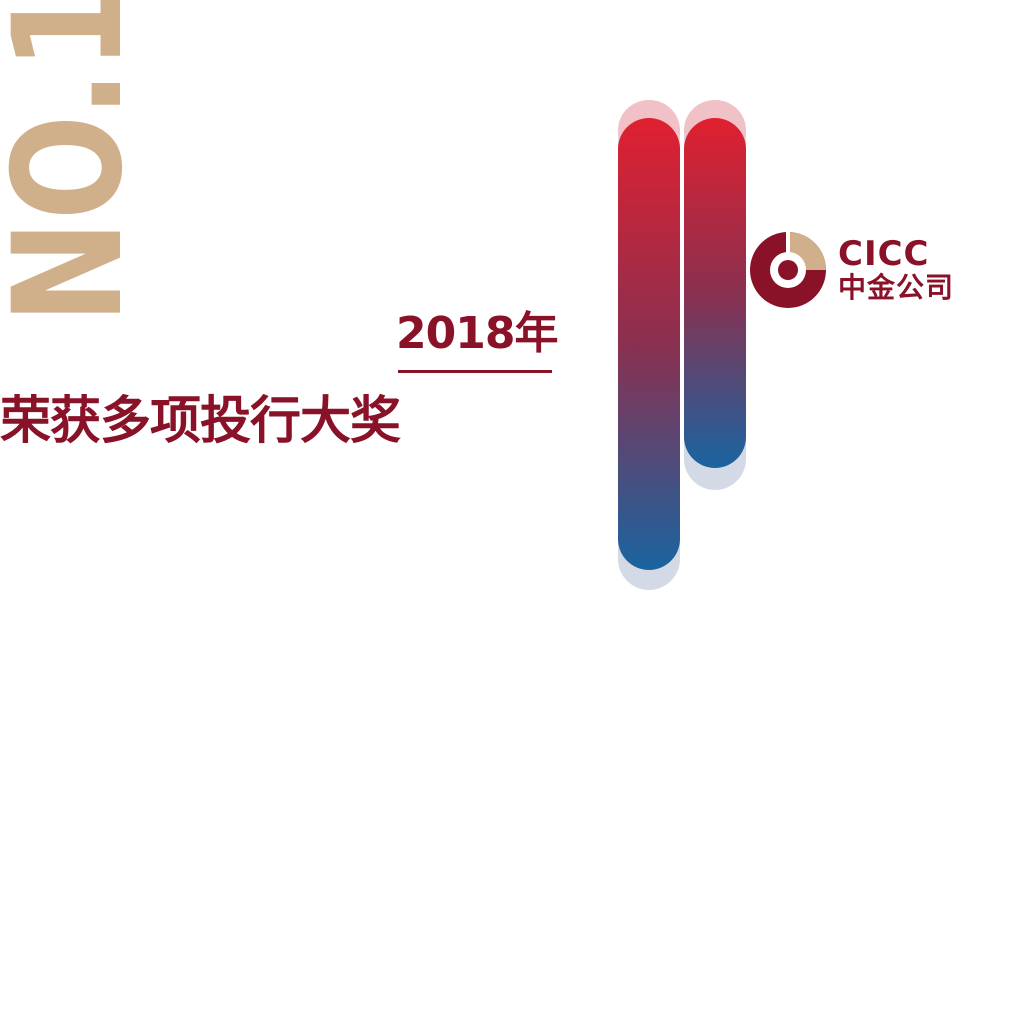 This screenshot has width=1024, height=1024. What do you see at coordinates (477, 333) in the screenshot?
I see `year-label: 2018年` at bounding box center [477, 333].